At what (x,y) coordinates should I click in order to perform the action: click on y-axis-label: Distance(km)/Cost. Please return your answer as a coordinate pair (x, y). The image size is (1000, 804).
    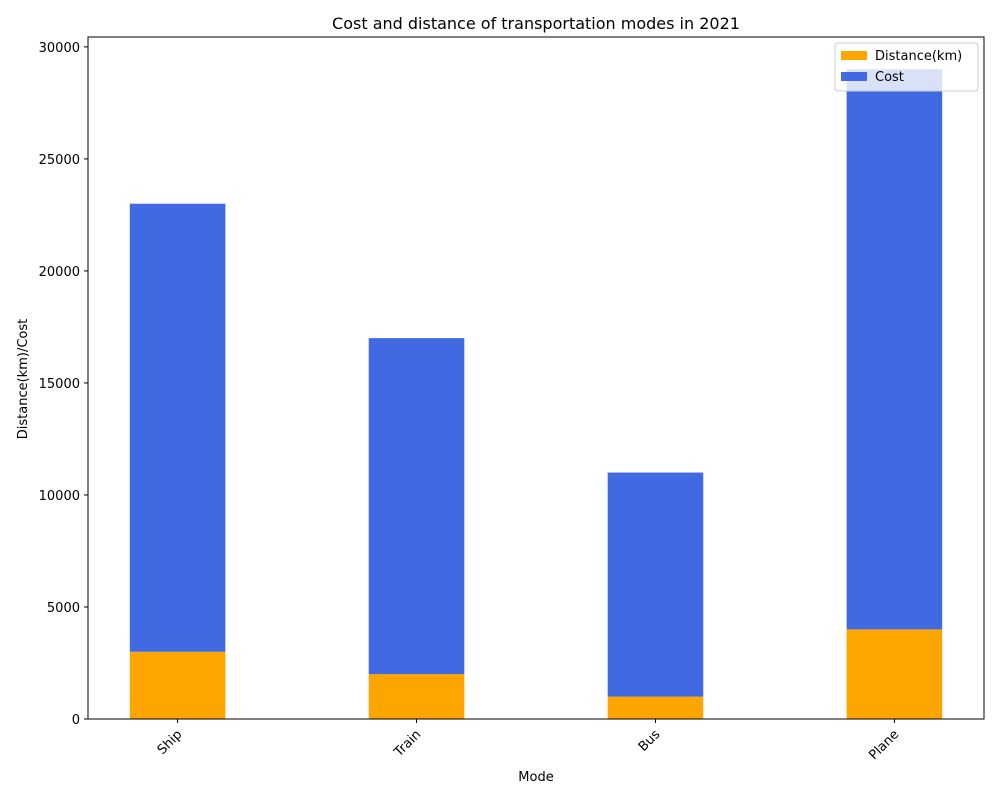
    Looking at the image, I should click on (23, 379).